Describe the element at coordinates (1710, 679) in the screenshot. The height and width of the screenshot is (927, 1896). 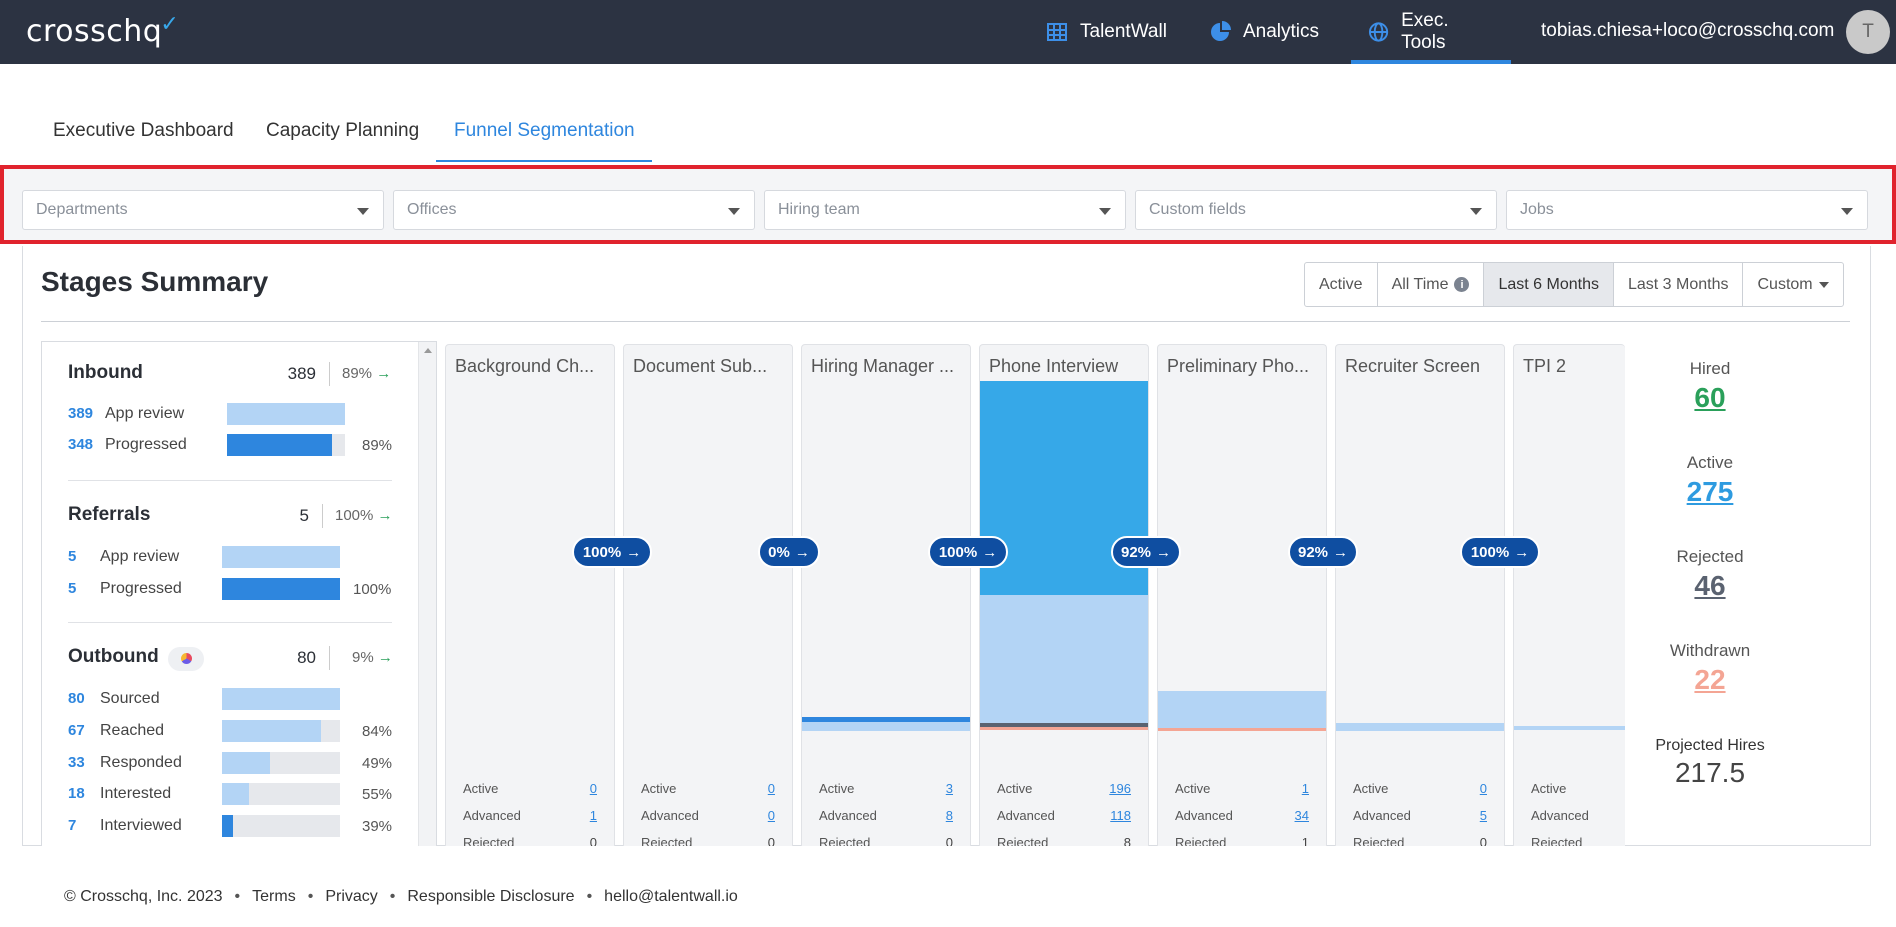
I see `withdrawn-value: 22` at that location.